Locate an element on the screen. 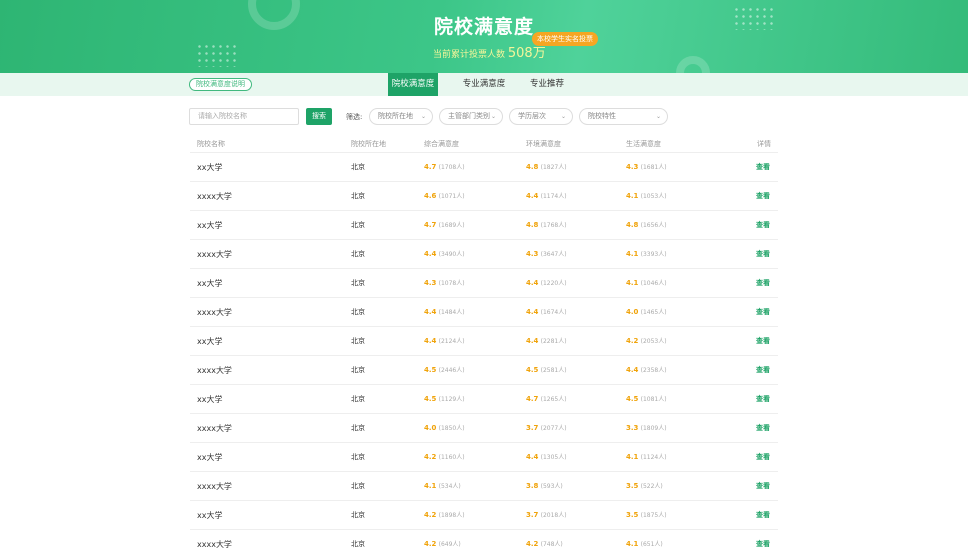 This screenshot has width=968, height=559. tab-school-satisfaction: 院校满意度 is located at coordinates (413, 84).